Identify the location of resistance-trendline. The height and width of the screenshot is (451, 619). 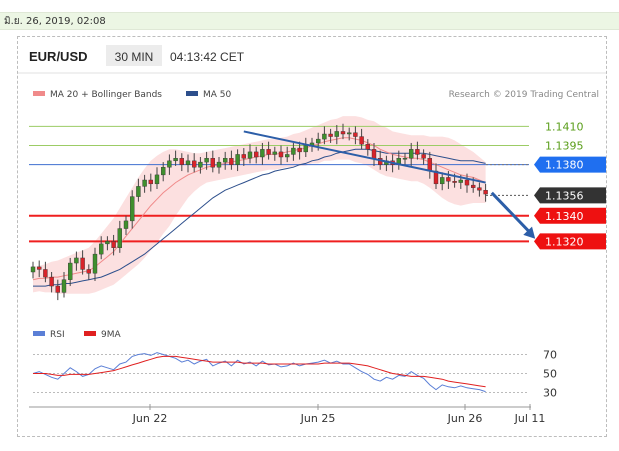
(364, 157).